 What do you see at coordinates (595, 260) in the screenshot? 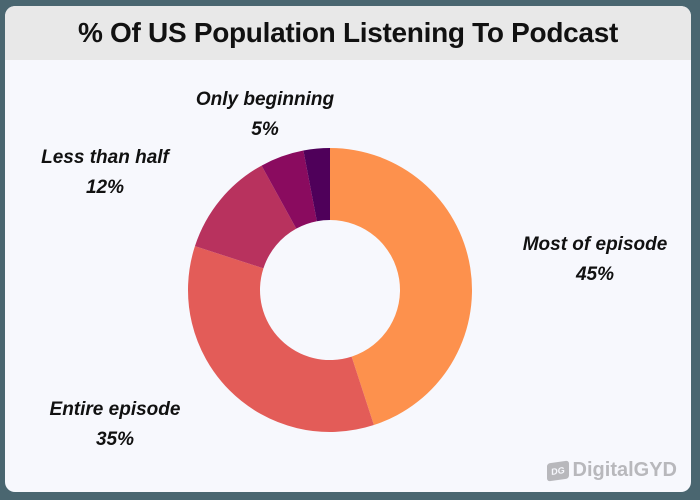
I see `label-most-of-episode: Most of episode 45%` at bounding box center [595, 260].